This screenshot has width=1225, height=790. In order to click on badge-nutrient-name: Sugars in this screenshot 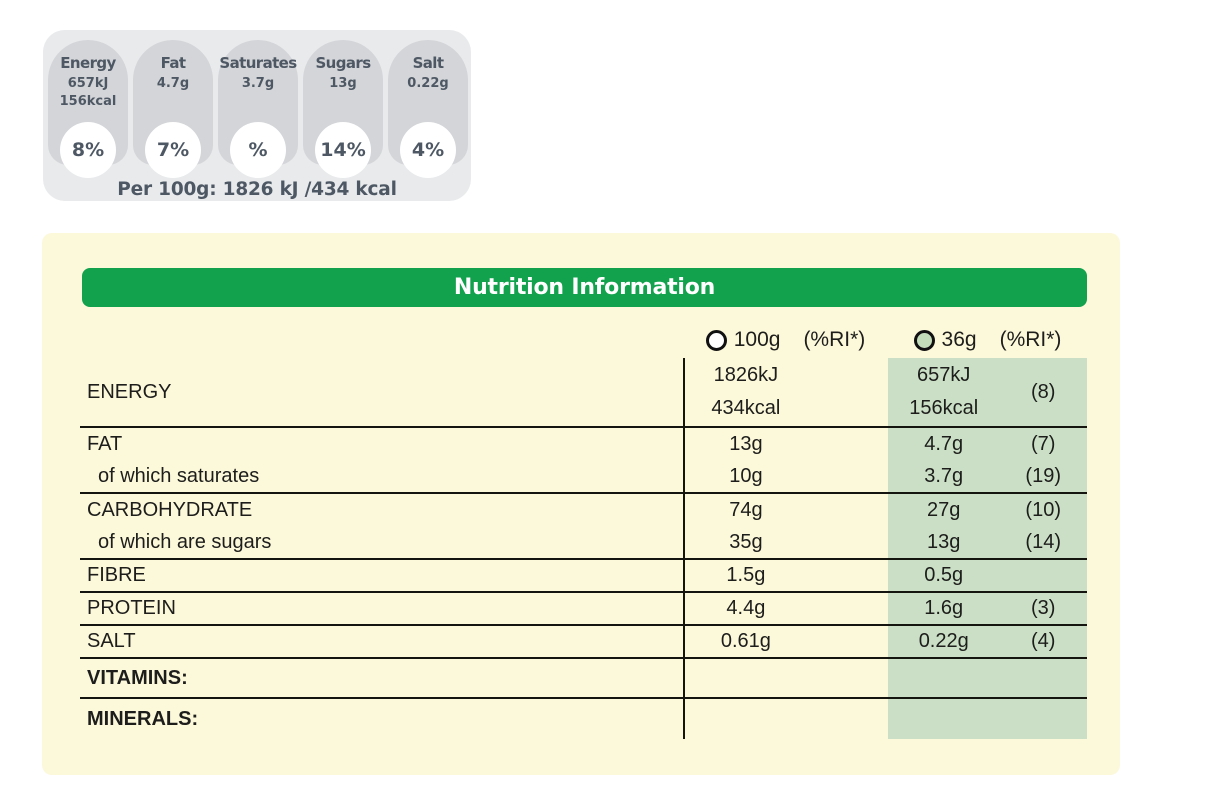, I will do `click(343, 63)`.